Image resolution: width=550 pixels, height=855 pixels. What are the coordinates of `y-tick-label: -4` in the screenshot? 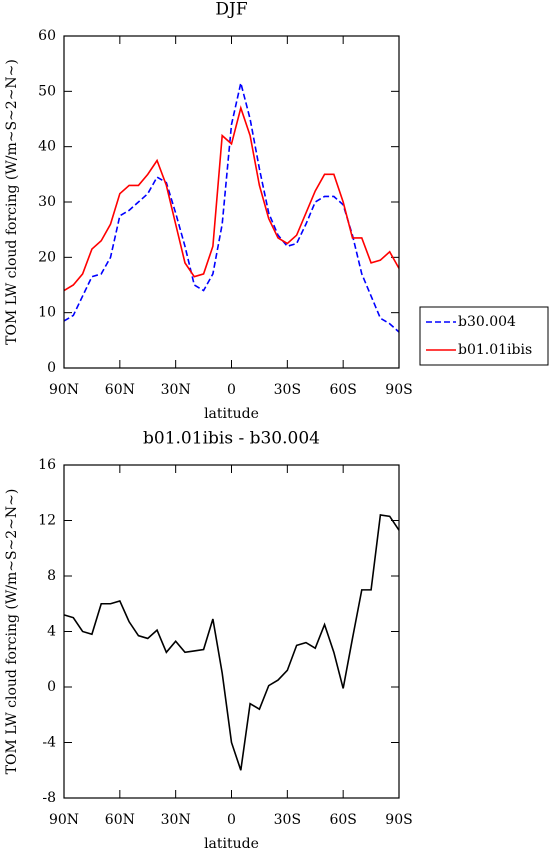 It's located at (49, 743).